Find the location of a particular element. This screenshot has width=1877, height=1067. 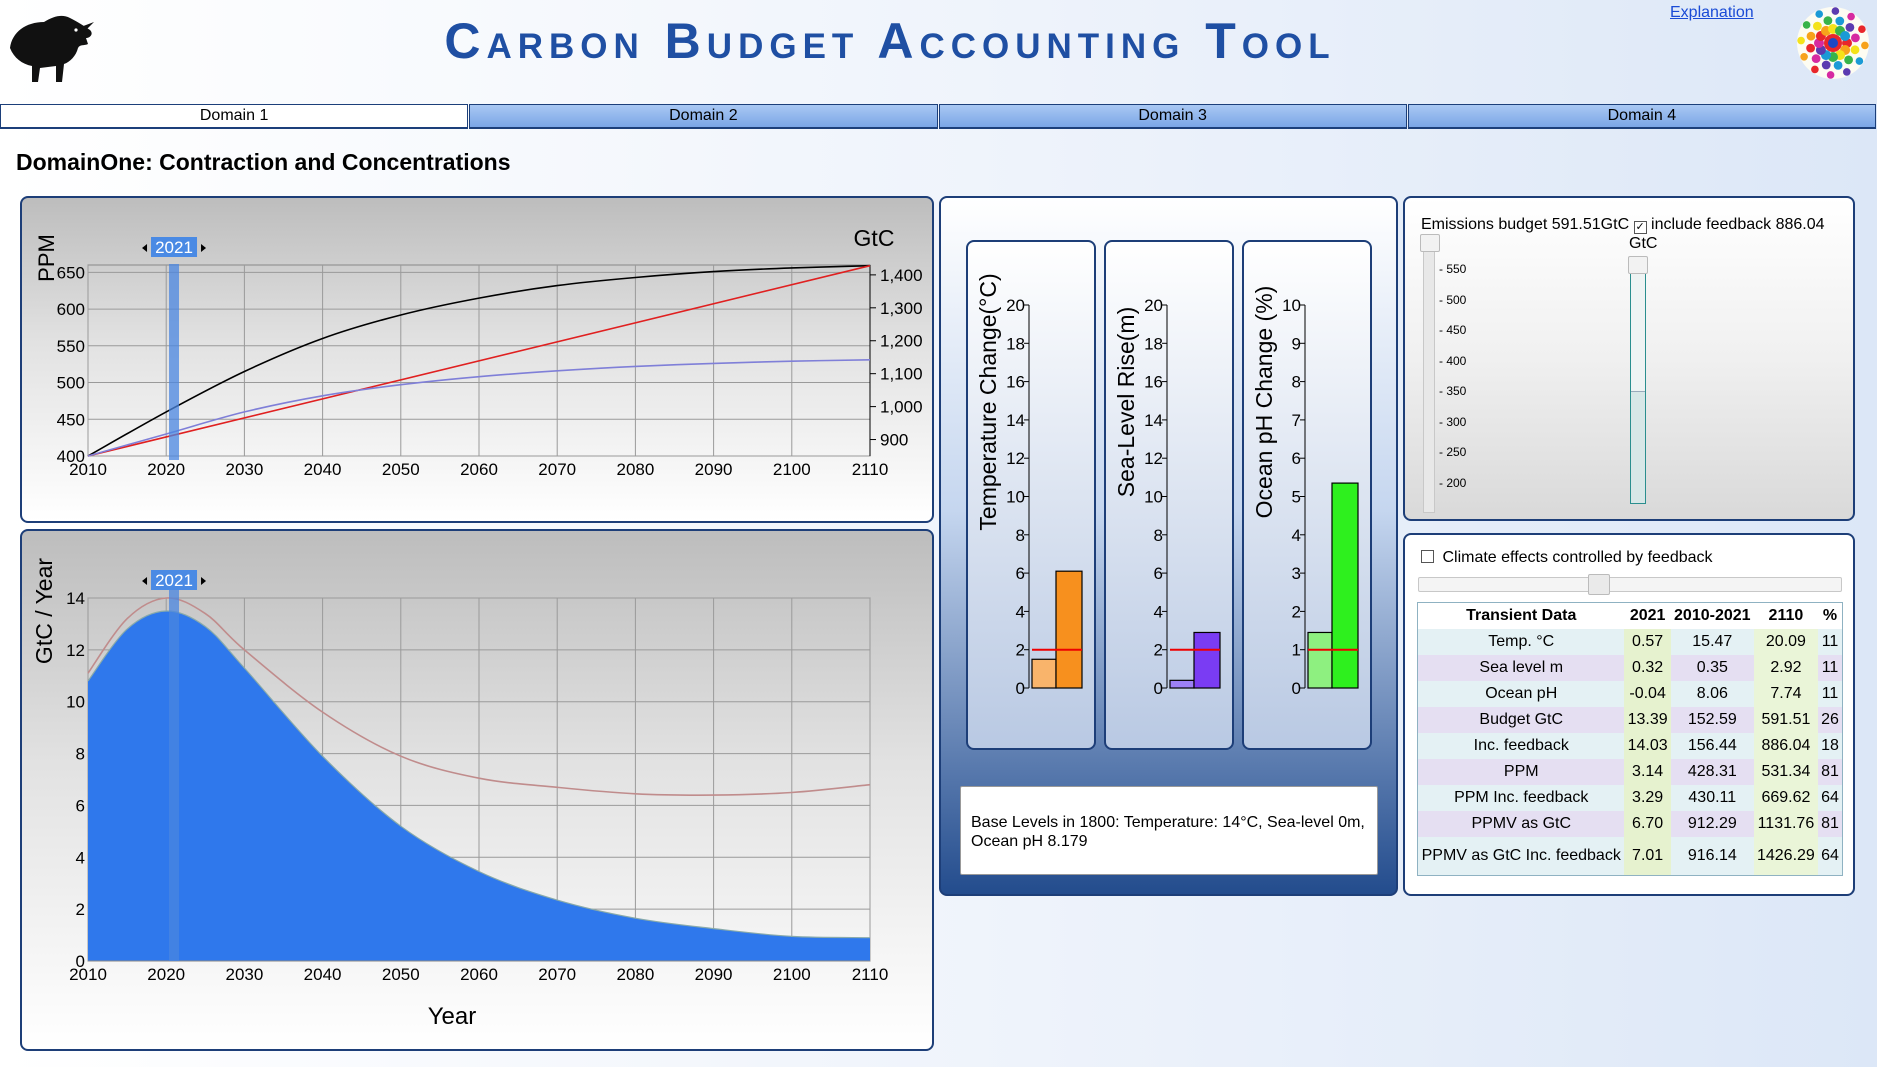

emissions-budget-label: Emissions budget 591.51GtC is located at coordinates (1525, 224).